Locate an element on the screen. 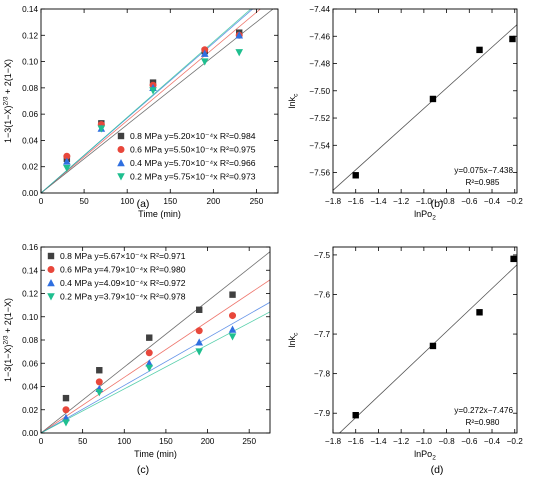 This screenshot has width=550, height=479. legend-entry: 0.4 MPa y=4.09×10⁻⁴x R²=0.972 is located at coordinates (123, 283).